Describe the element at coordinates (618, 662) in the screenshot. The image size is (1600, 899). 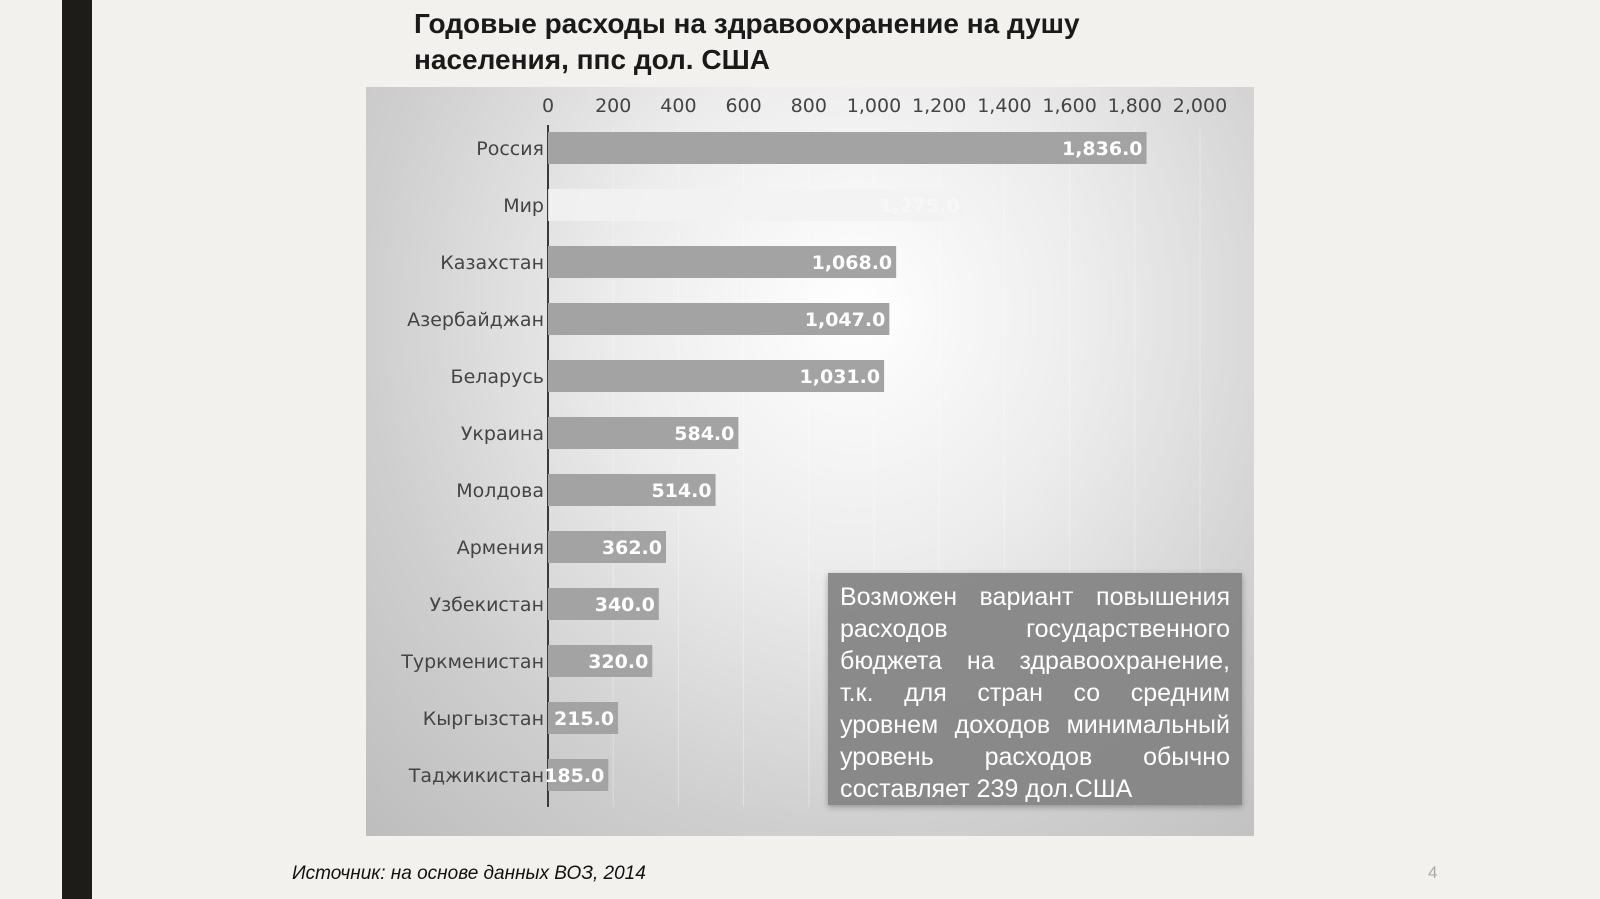
I see `value-label: 320.0` at that location.